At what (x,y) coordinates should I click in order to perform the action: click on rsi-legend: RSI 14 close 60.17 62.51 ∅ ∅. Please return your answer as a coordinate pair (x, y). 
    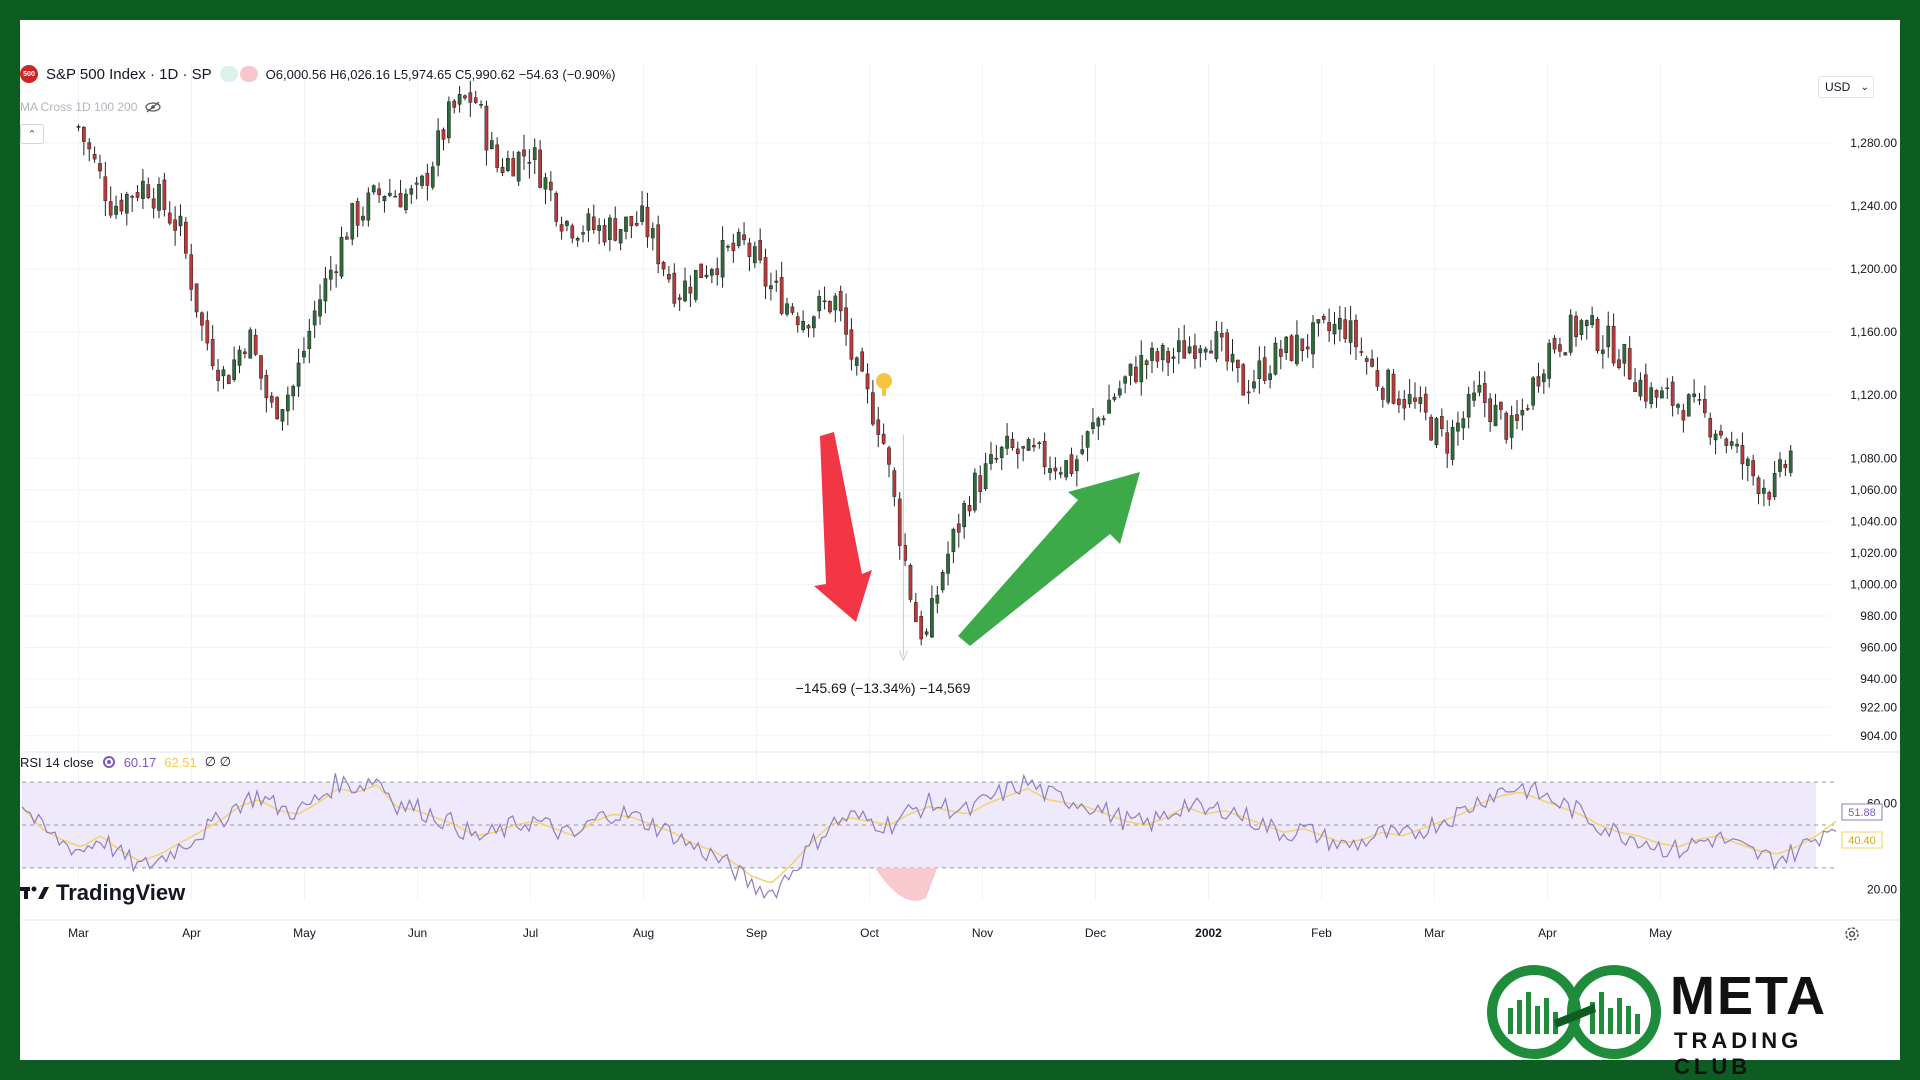
    Looking at the image, I should click on (125, 762).